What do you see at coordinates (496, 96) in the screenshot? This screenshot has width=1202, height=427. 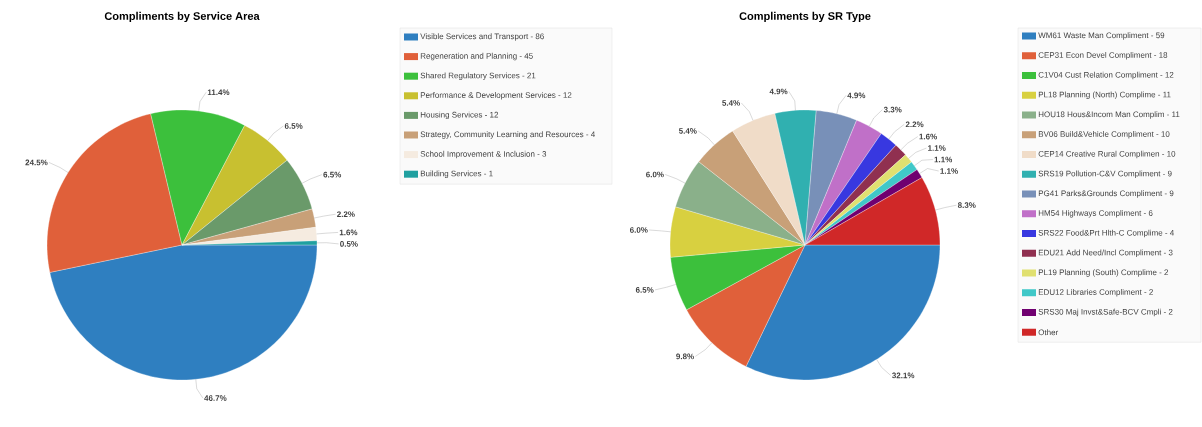 I see `legend-label: Performance & Development Services - 12` at bounding box center [496, 96].